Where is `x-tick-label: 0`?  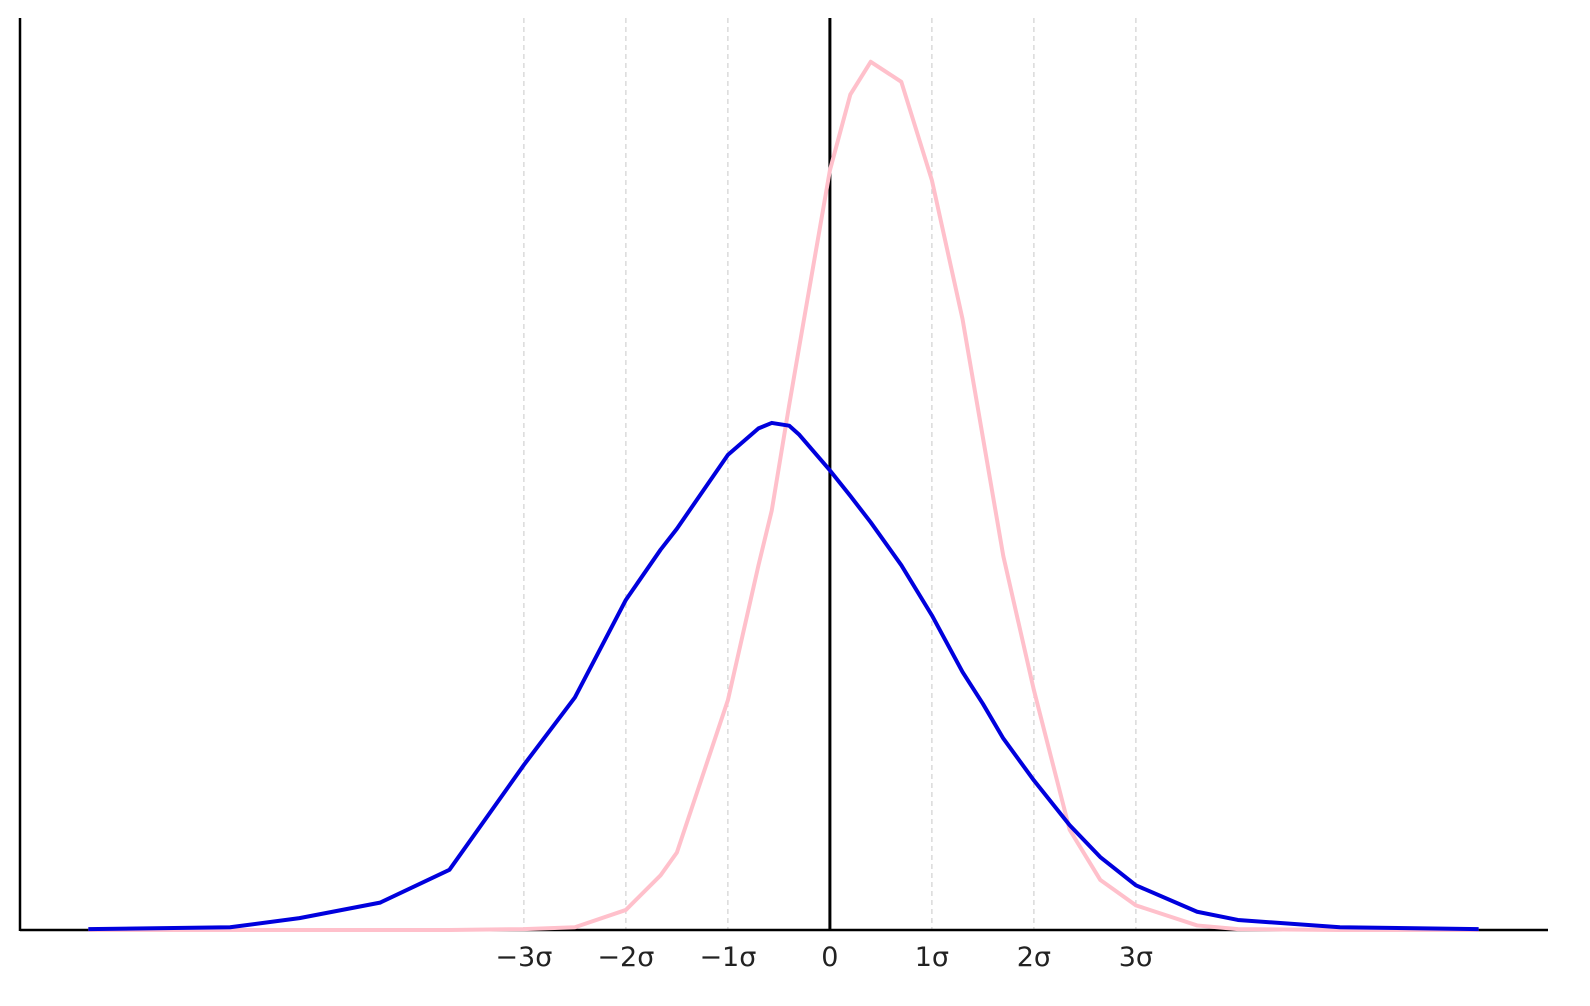
x-tick-label: 0 is located at coordinates (829, 957).